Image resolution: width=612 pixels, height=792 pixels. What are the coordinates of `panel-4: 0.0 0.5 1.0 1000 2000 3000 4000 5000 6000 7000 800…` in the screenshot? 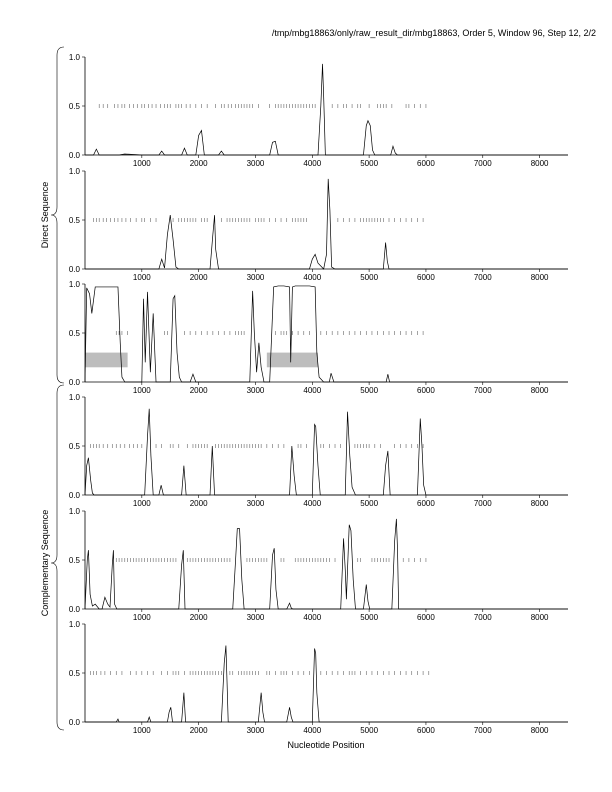 It's located at (318, 450).